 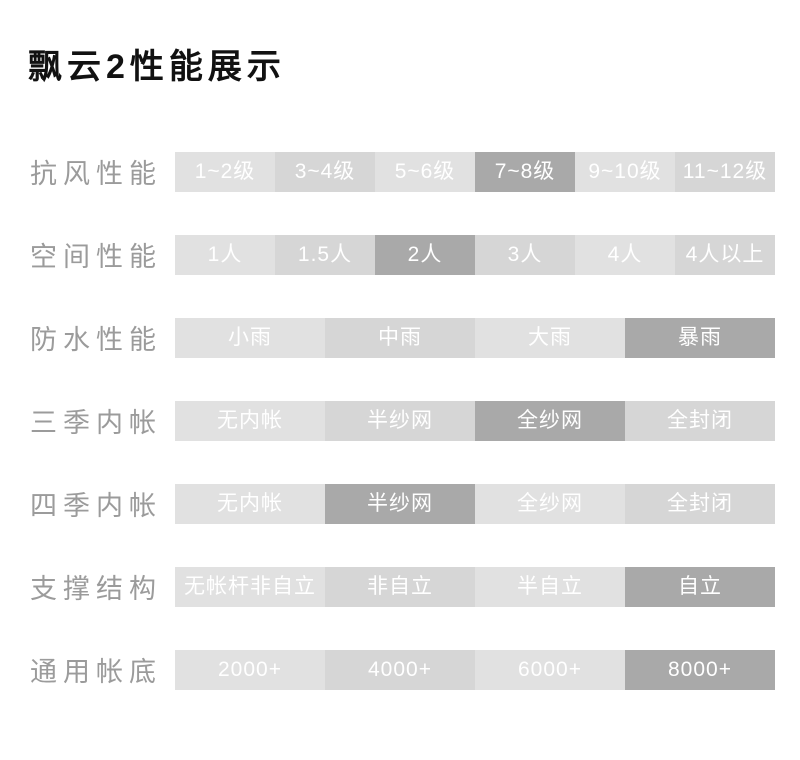 What do you see at coordinates (550, 503) in the screenshot?
I see `option-cell: 全纱网` at bounding box center [550, 503].